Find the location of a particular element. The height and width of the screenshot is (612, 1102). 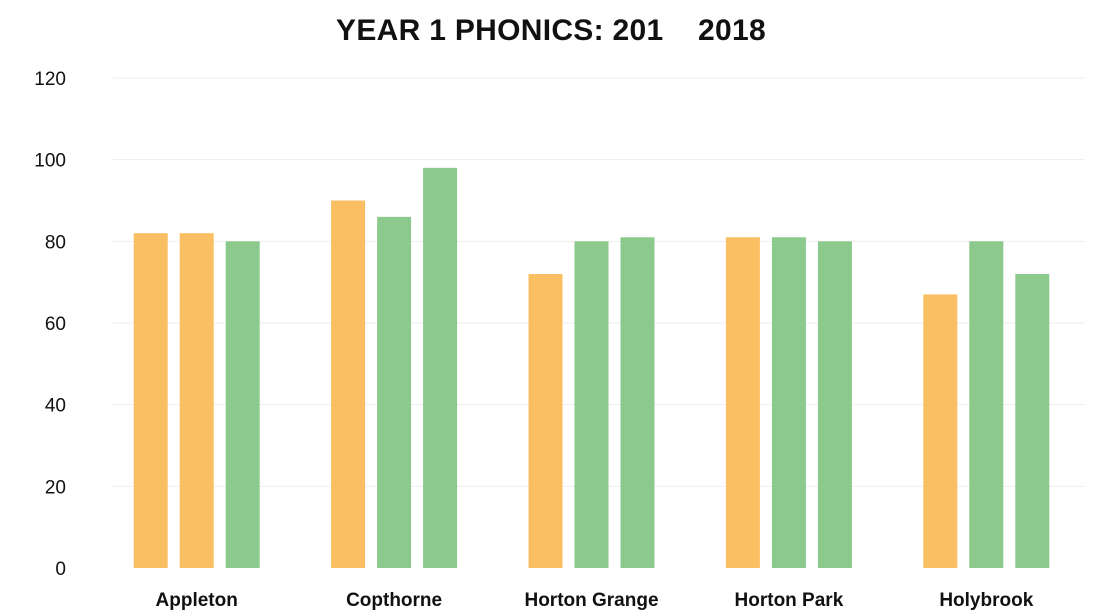

y-tick-label: 0 is located at coordinates (60, 569).